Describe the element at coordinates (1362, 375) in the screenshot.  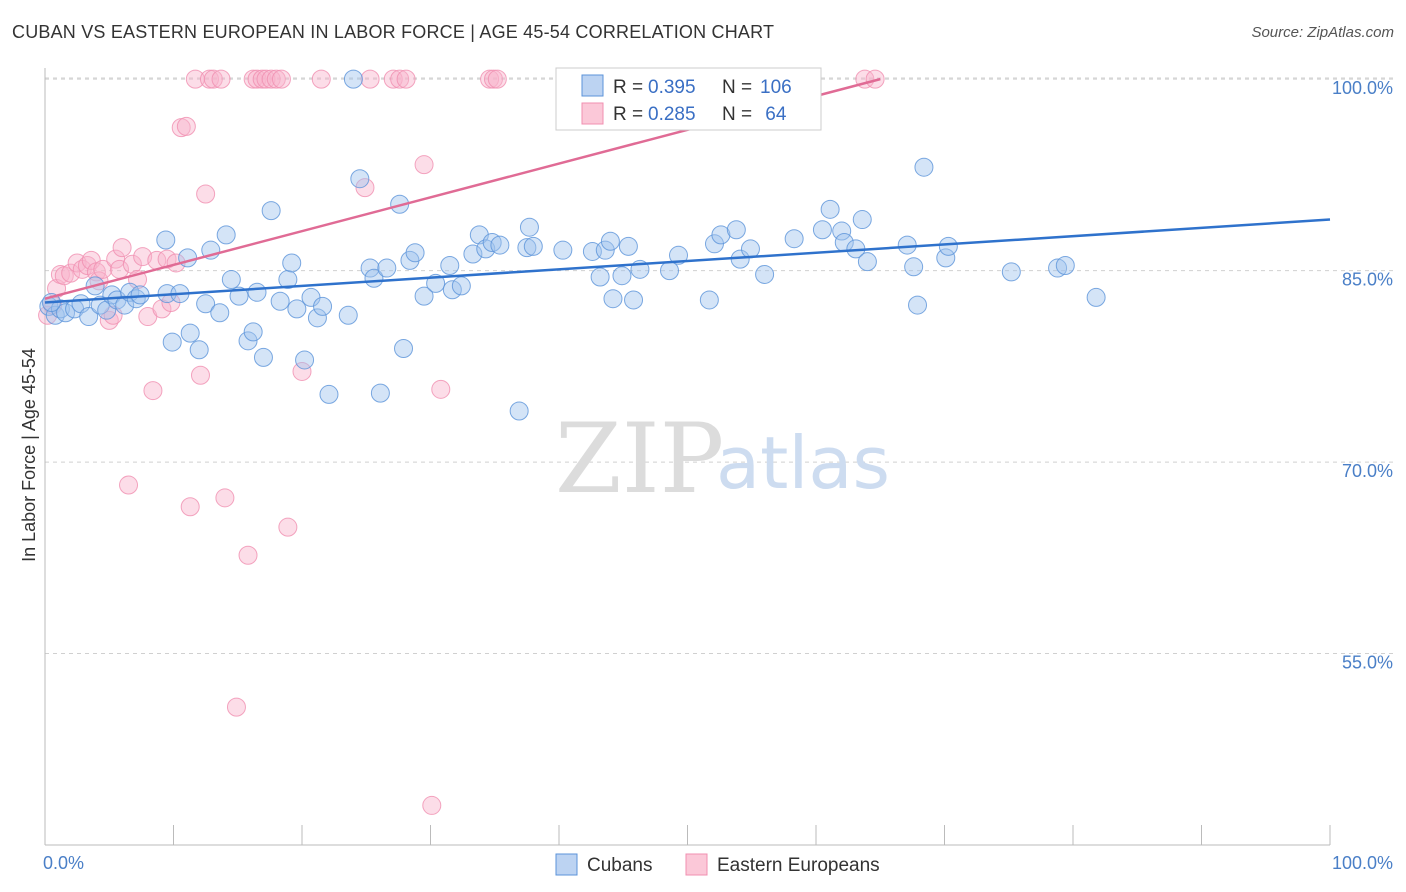
I see `y-tick-labels: 55.0% 70.0% 85.0% 100.0%` at that location.